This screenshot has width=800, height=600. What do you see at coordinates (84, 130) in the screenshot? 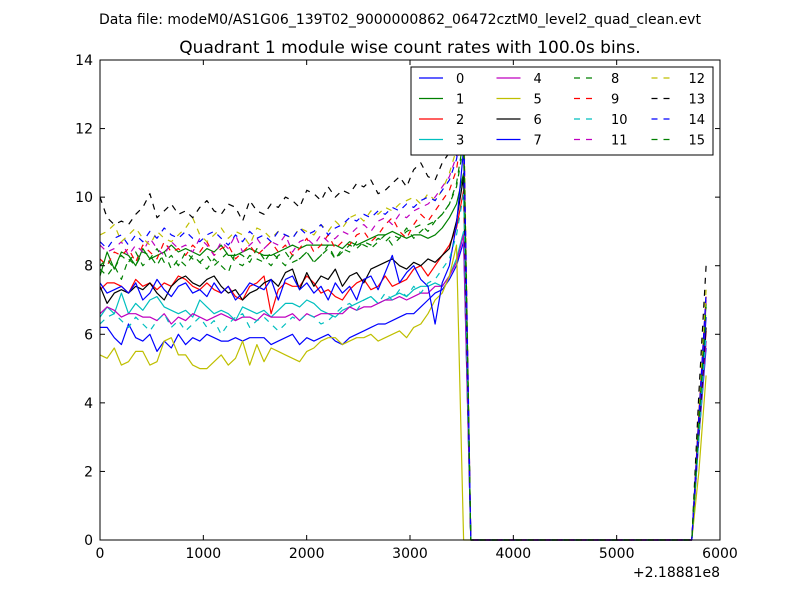
I see `y-tick-label: 12` at bounding box center [84, 130].